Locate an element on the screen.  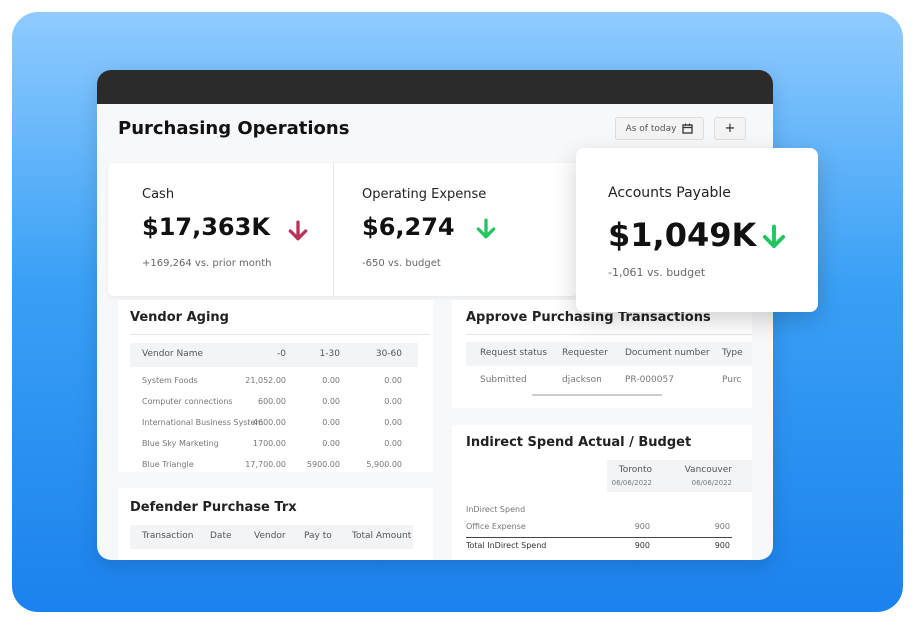
table-cell: 21,052.00 is located at coordinates (265, 380).